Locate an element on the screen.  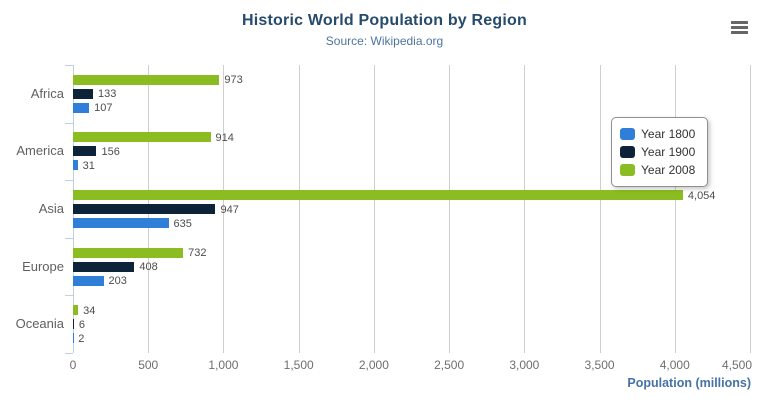
value-label: 203 is located at coordinates (117, 281).